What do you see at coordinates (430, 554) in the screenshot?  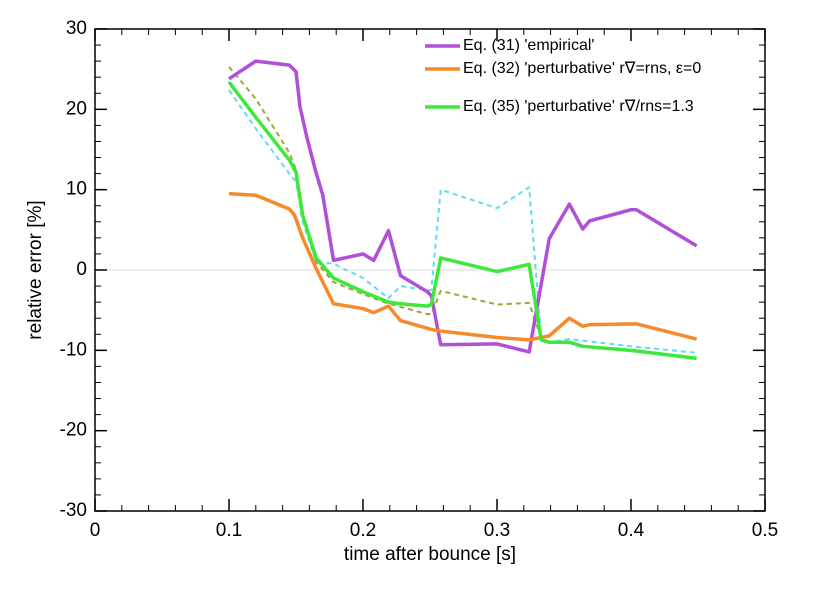 I see `x-axis-label: time after bounce [s]` at bounding box center [430, 554].